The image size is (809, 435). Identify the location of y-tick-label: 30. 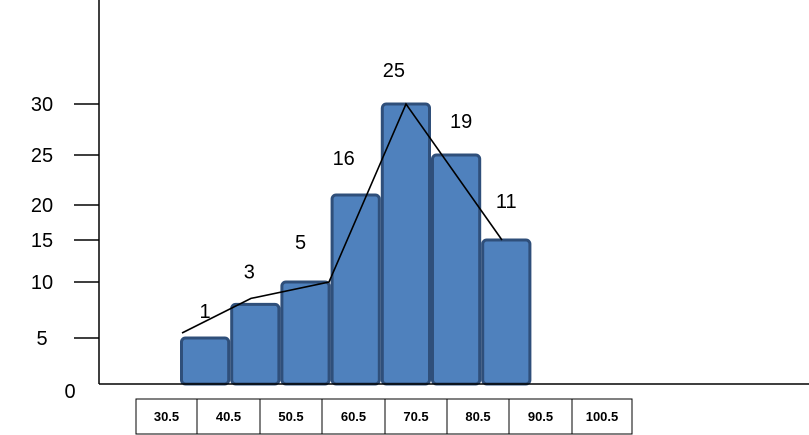
(42, 105).